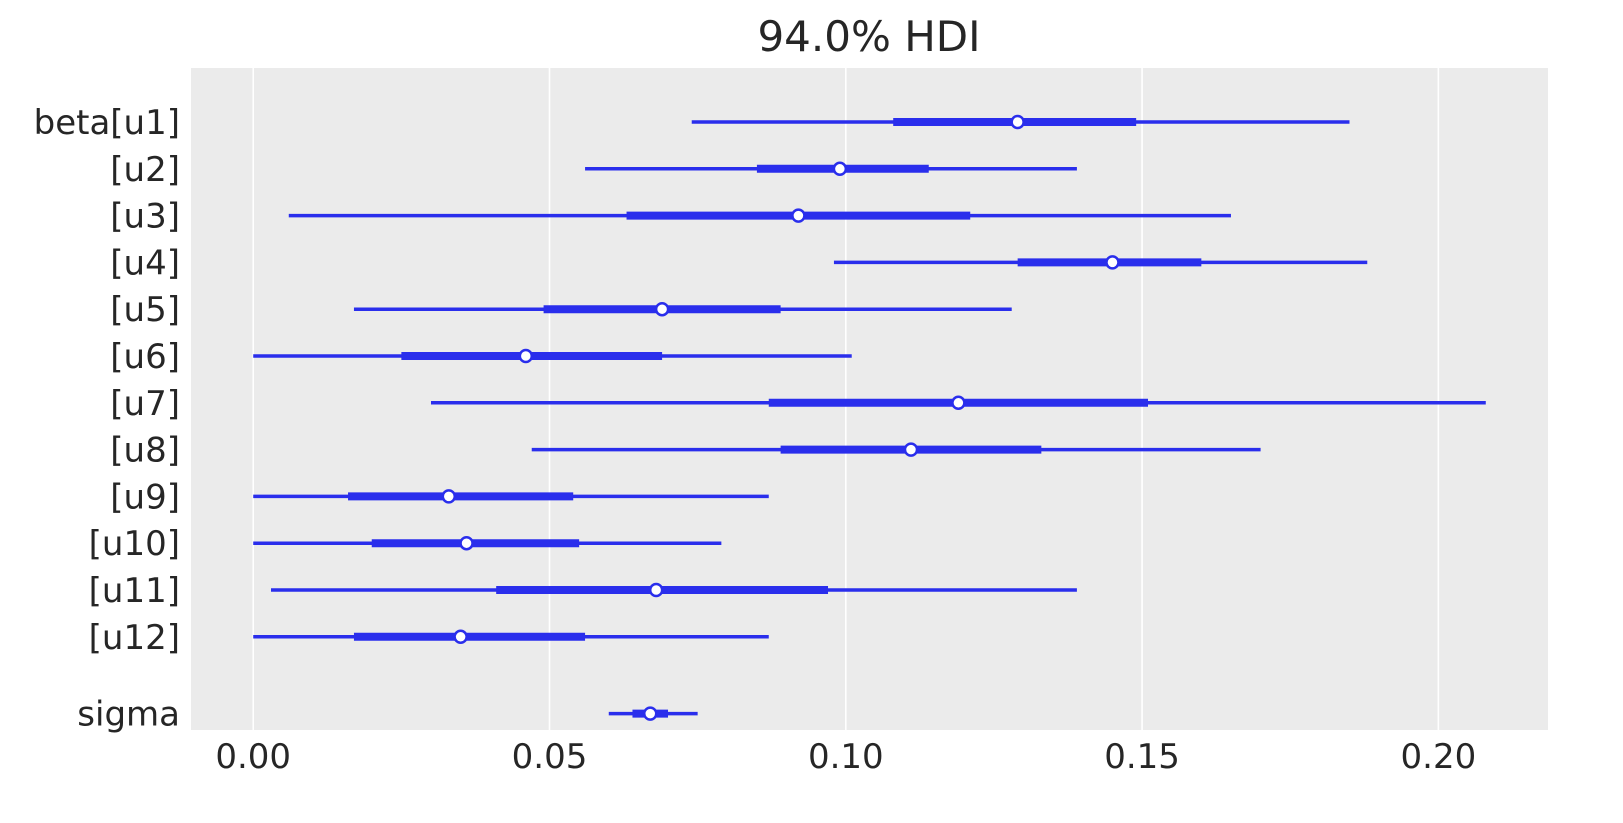  Describe the element at coordinates (134, 544) in the screenshot. I see `row-label: [u10]` at that location.